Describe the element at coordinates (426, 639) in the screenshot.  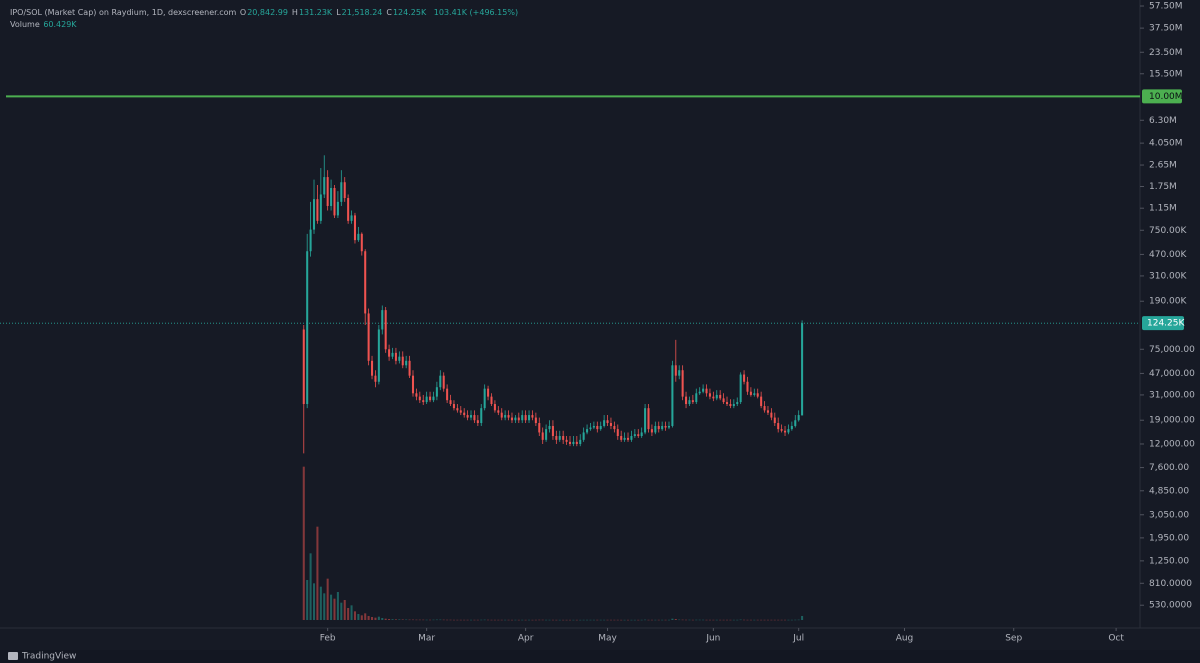
I see `x-tick-label: Mar` at that location.